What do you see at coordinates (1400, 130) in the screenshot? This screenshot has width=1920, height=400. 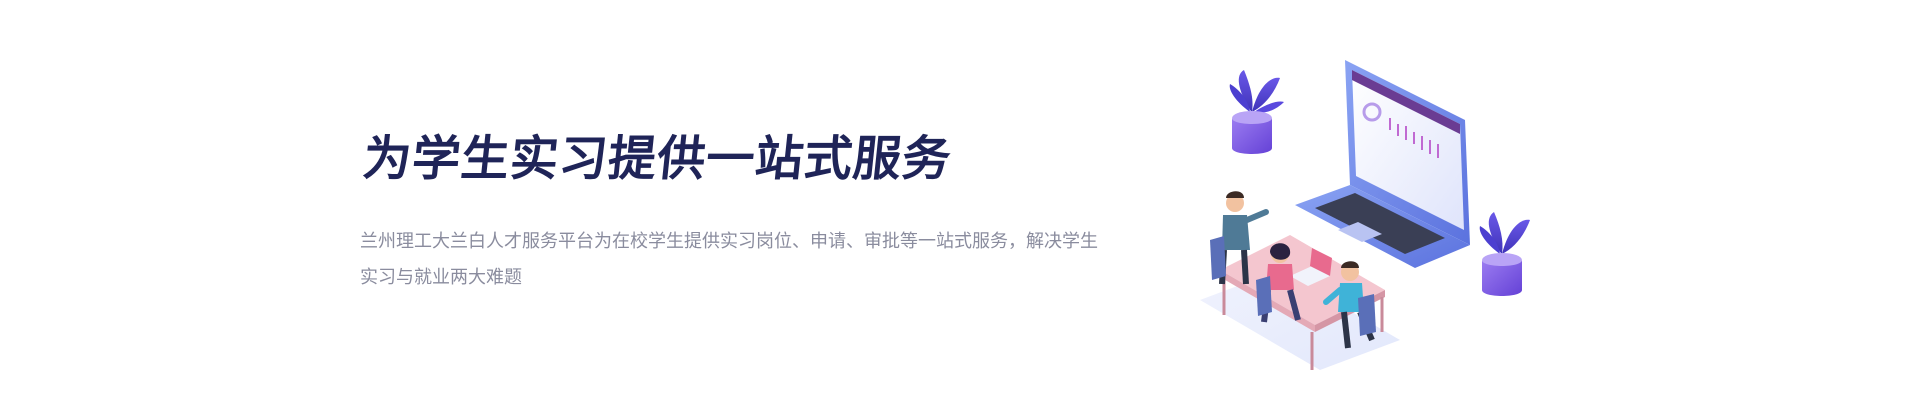 I see `chart-icon` at bounding box center [1400, 130].